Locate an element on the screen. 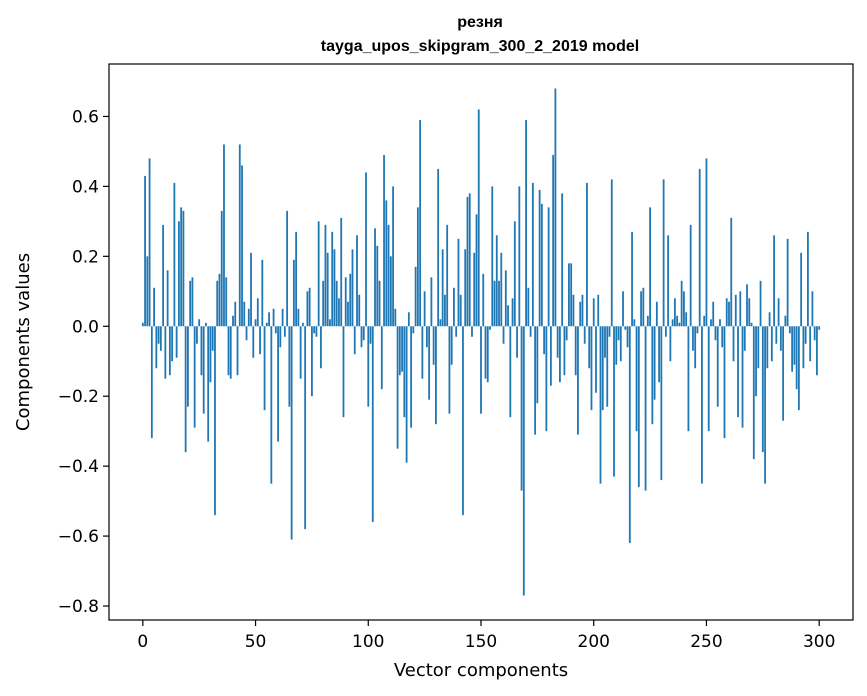  chart-subtitle: tayga_upos_skipgram_300_2_2019 model is located at coordinates (480, 46).